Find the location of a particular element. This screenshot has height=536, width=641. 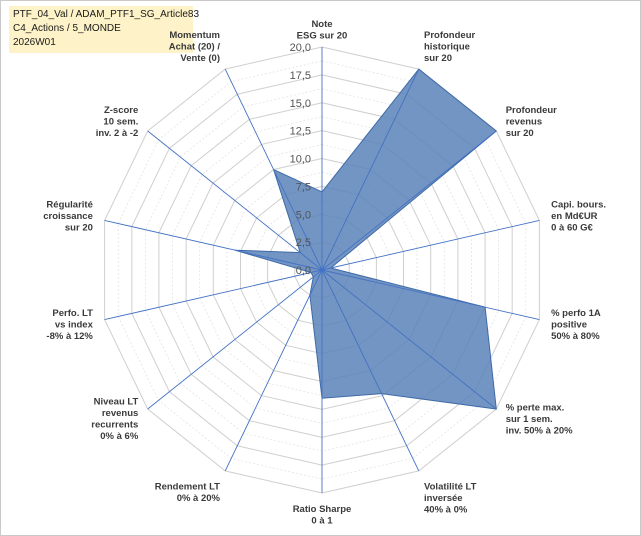

axis-label-line: 0 à 60 G€ is located at coordinates (572, 228).